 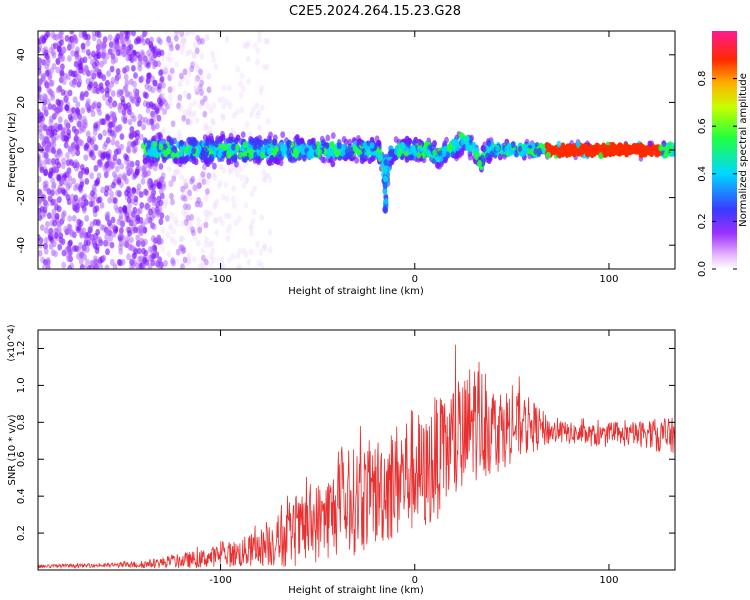 What do you see at coordinates (21, 349) in the screenshot?
I see `y-tick-label: 1.2` at bounding box center [21, 349].